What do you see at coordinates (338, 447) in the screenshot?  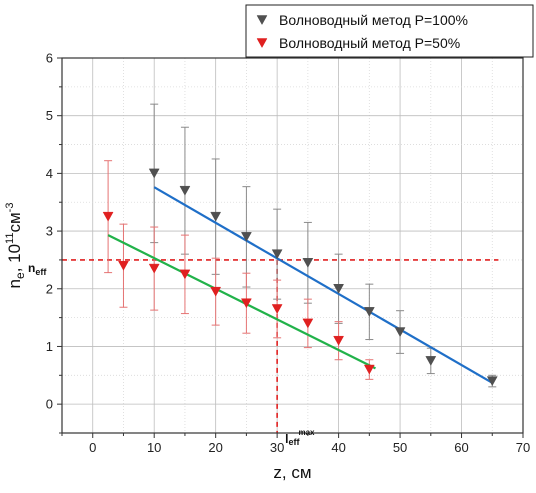 I see `x-tick-label: 40` at bounding box center [338, 447].